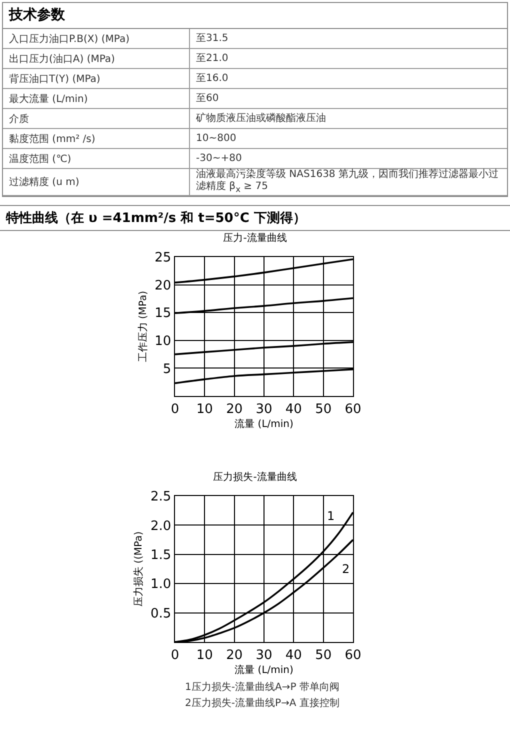 This screenshot has width=510, height=747. I want to click on text: 至60, so click(207, 98).